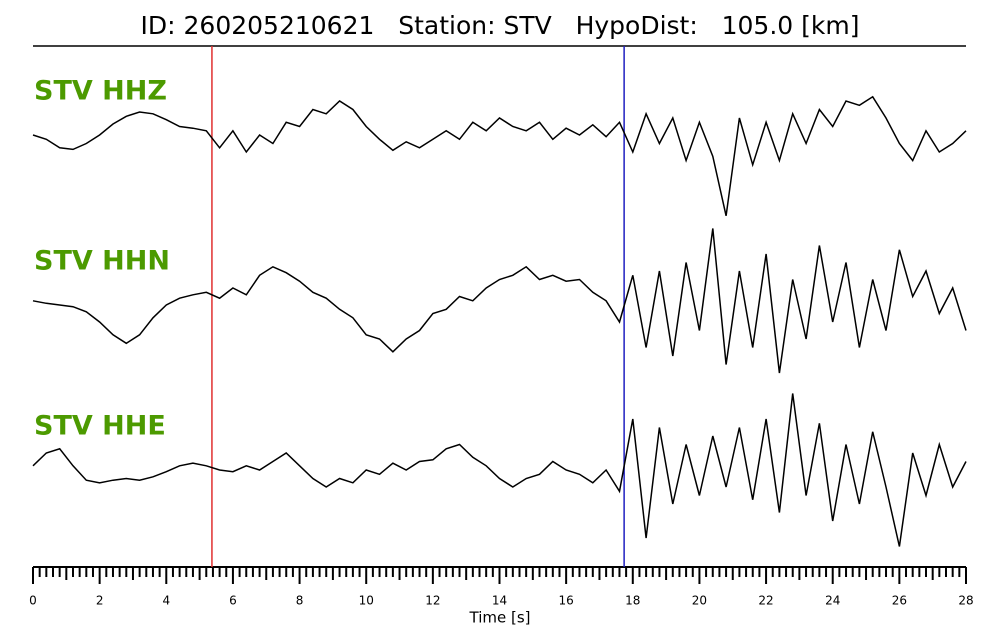 The width and height of the screenshot is (1000, 640). I want to click on x-tick-label: 12, so click(432, 601).